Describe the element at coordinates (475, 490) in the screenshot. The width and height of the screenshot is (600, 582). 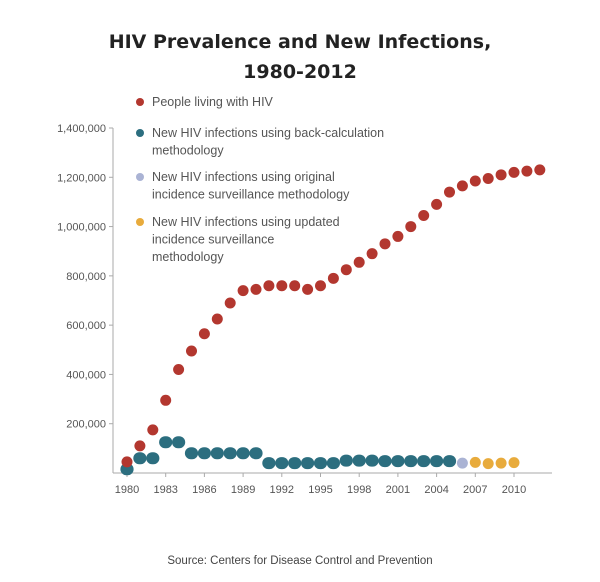
I see `x-tick-label: 2007` at that location.